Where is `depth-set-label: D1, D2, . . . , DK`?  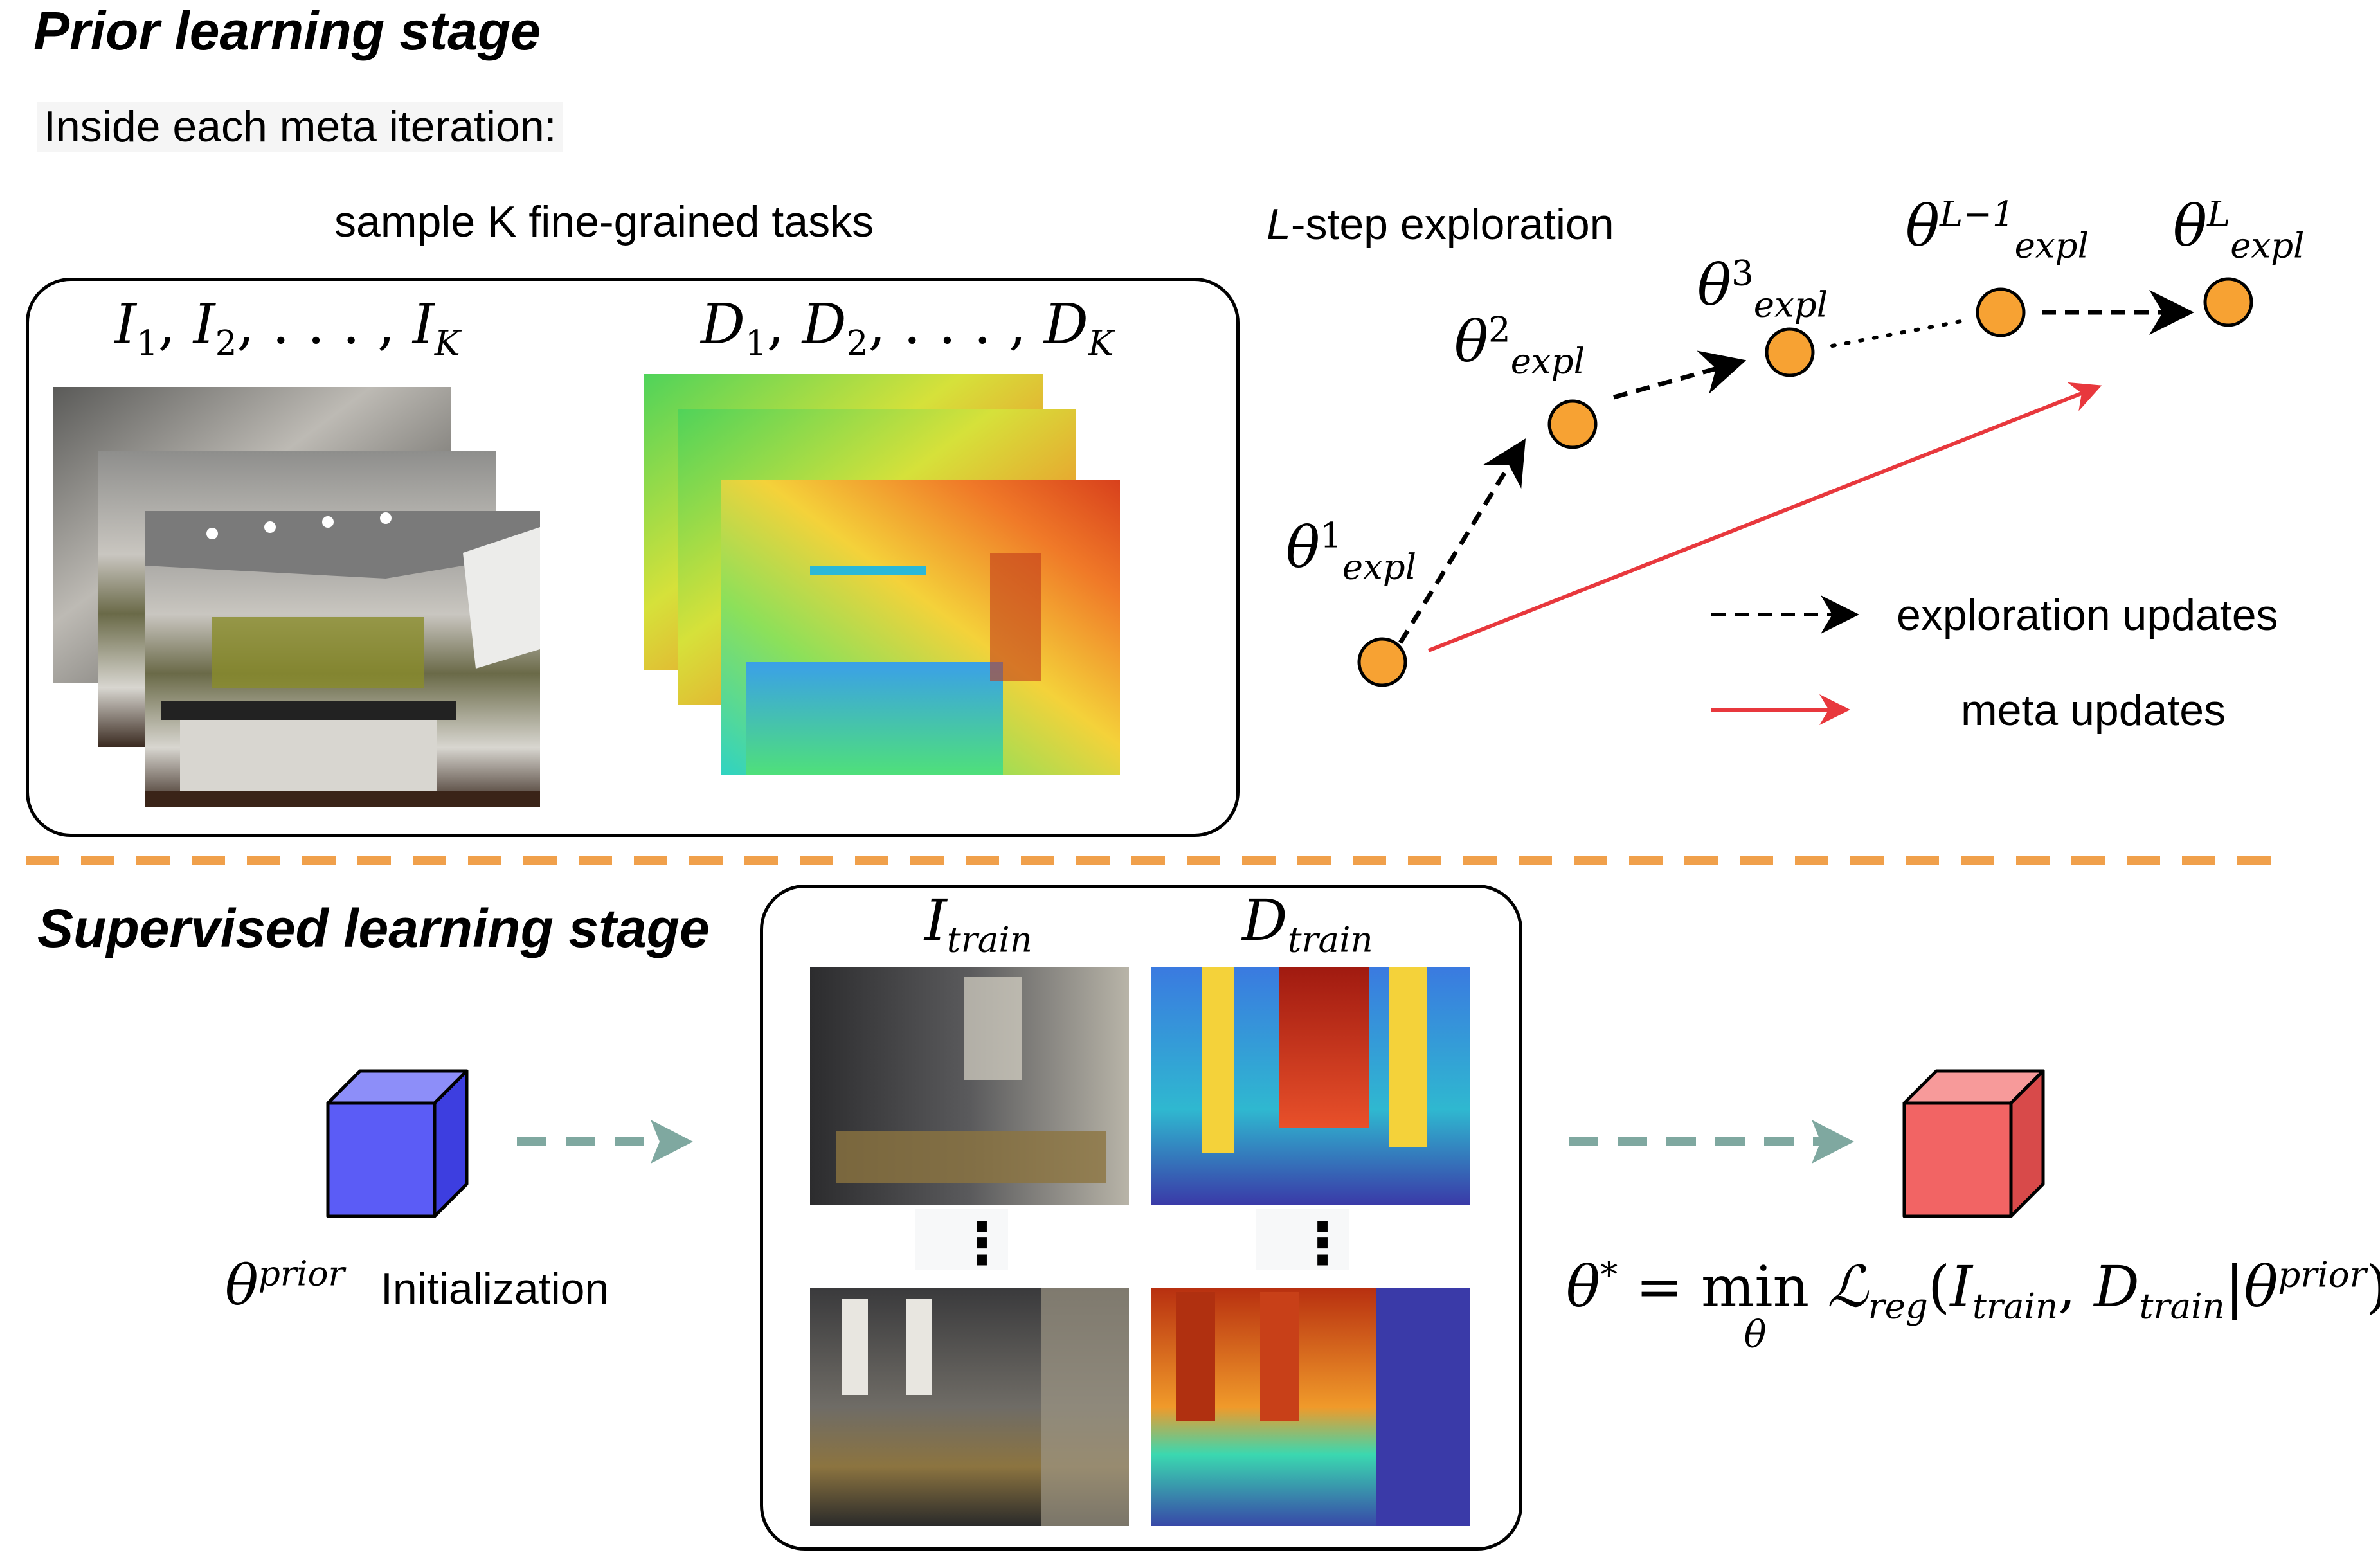
depth-set-label: D1, D2, . . . , DK is located at coordinates (907, 328).